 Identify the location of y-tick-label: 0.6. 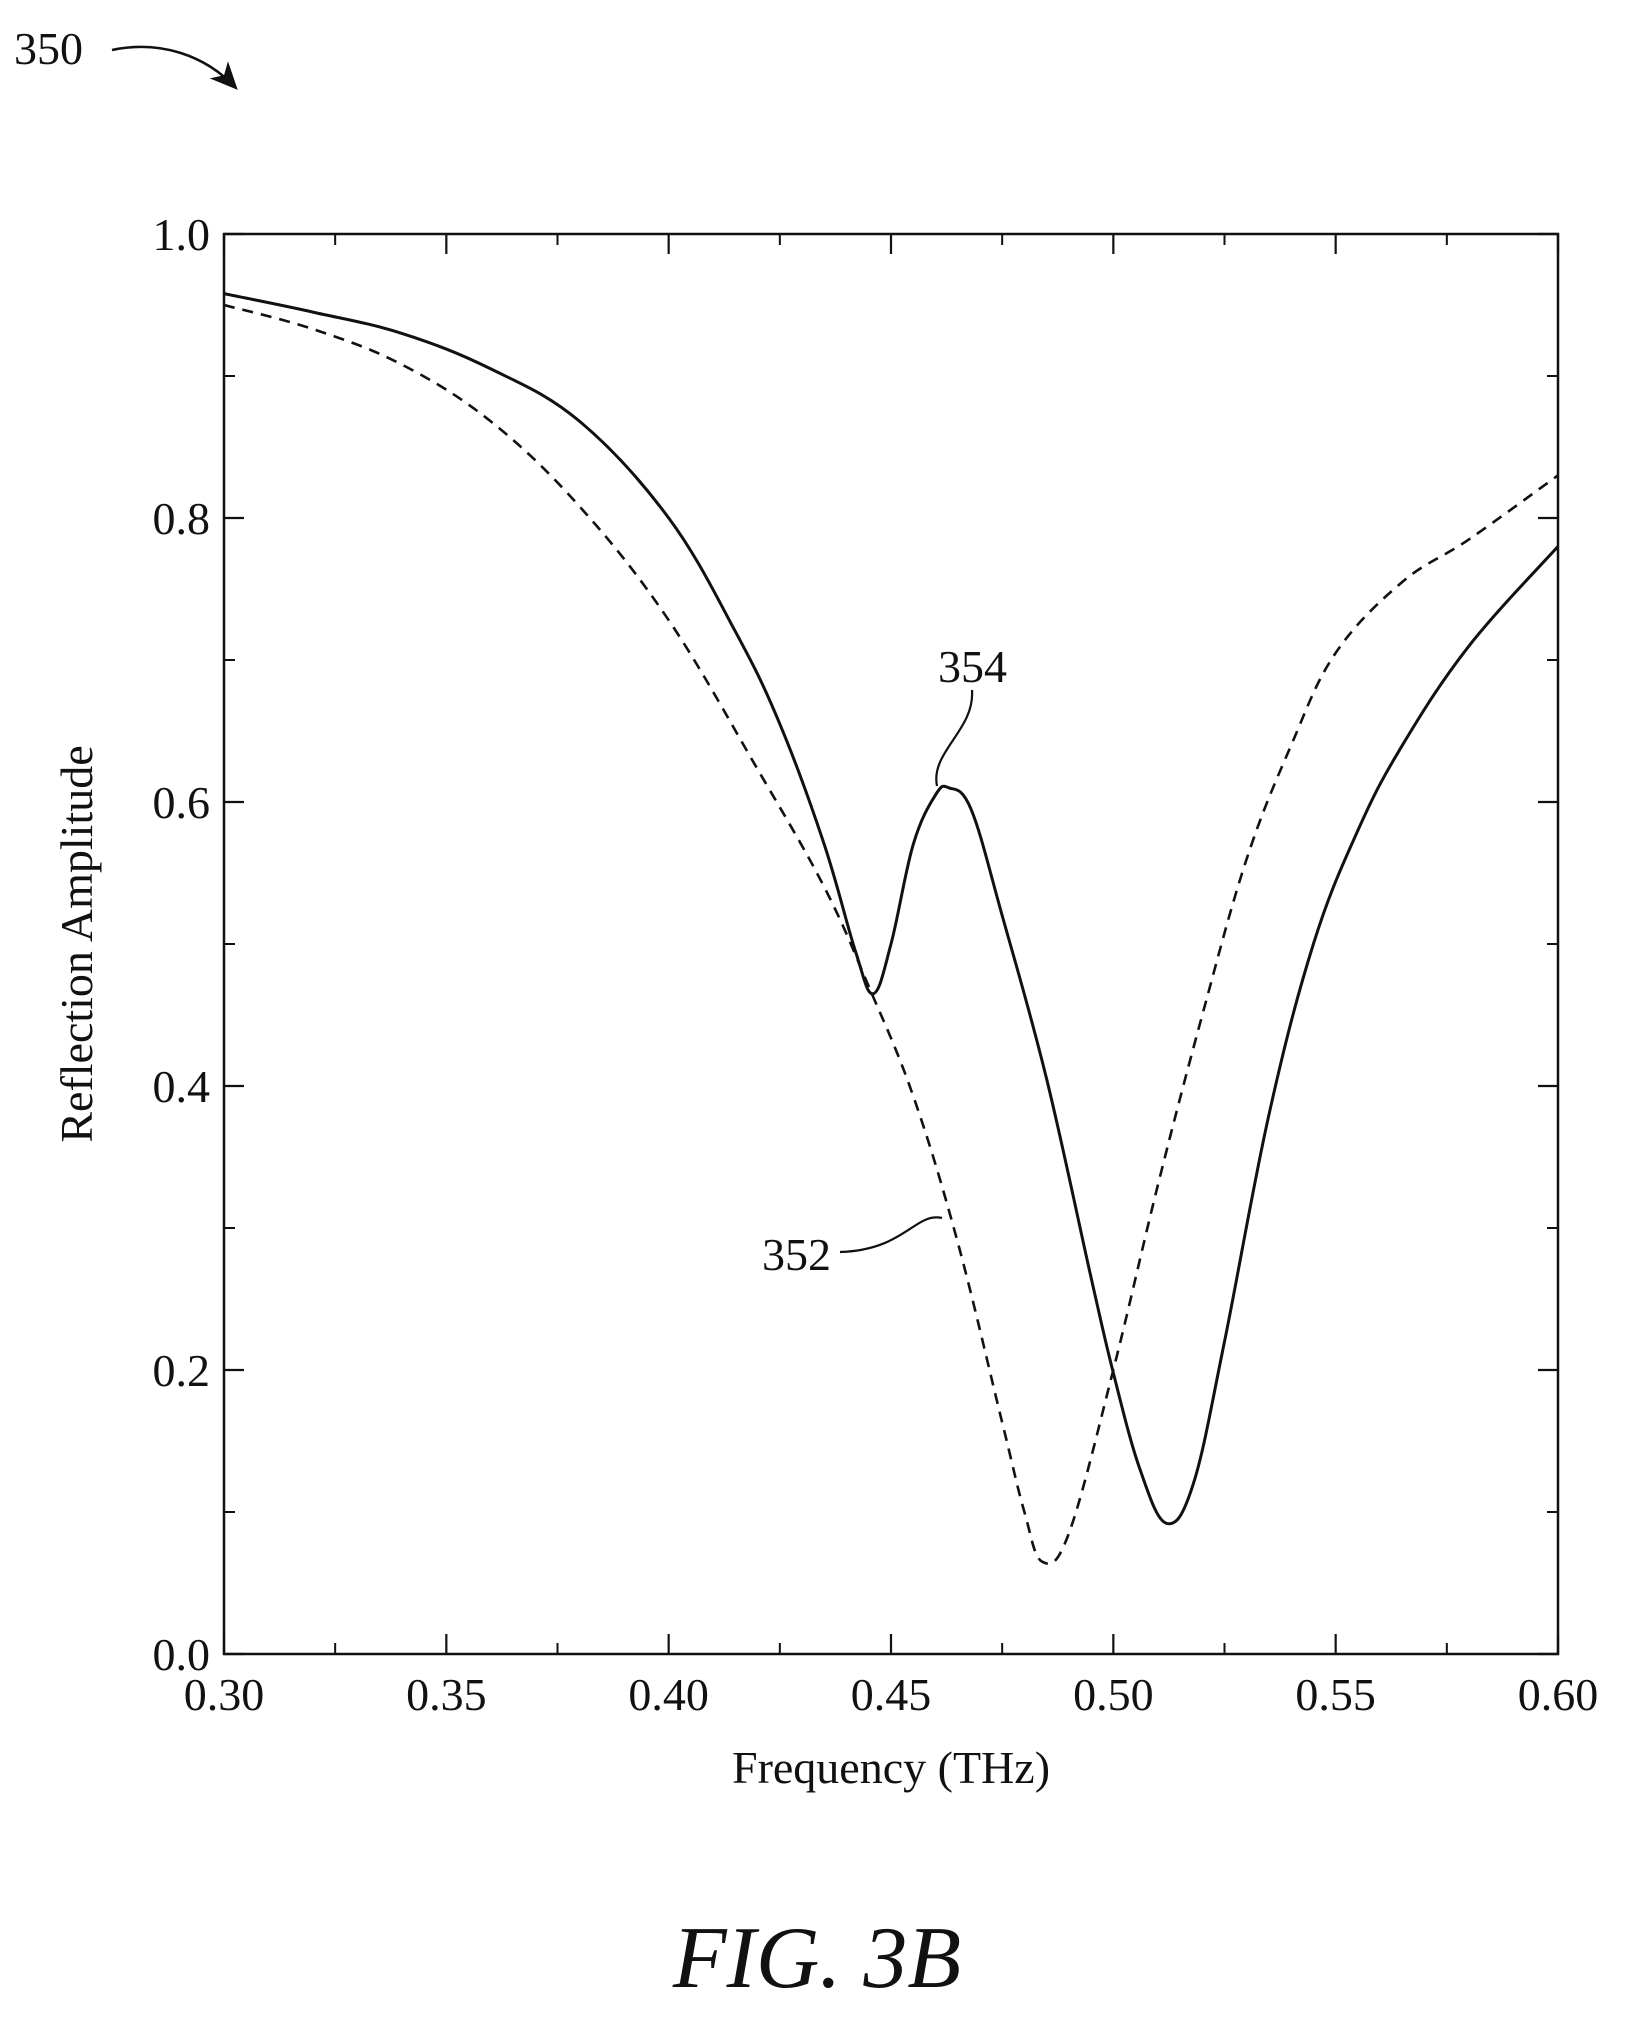
(182, 802).